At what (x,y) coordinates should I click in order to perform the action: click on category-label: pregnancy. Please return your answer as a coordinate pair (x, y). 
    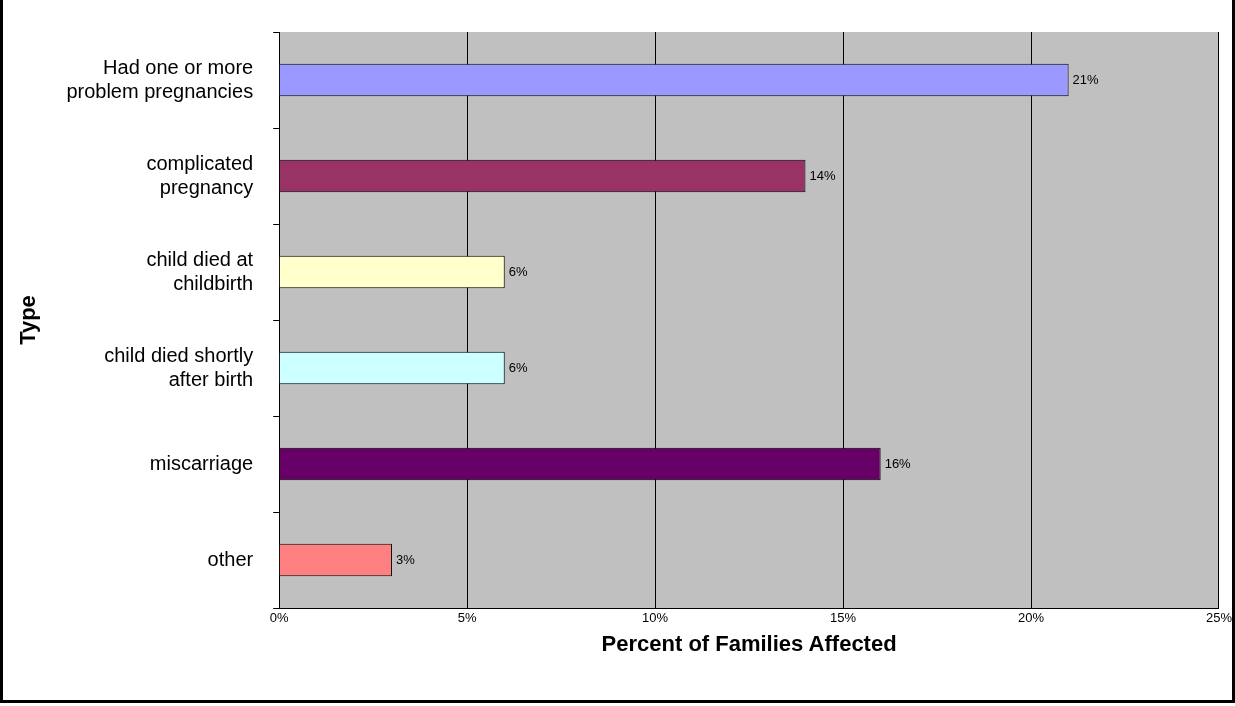
    Looking at the image, I should click on (206, 186).